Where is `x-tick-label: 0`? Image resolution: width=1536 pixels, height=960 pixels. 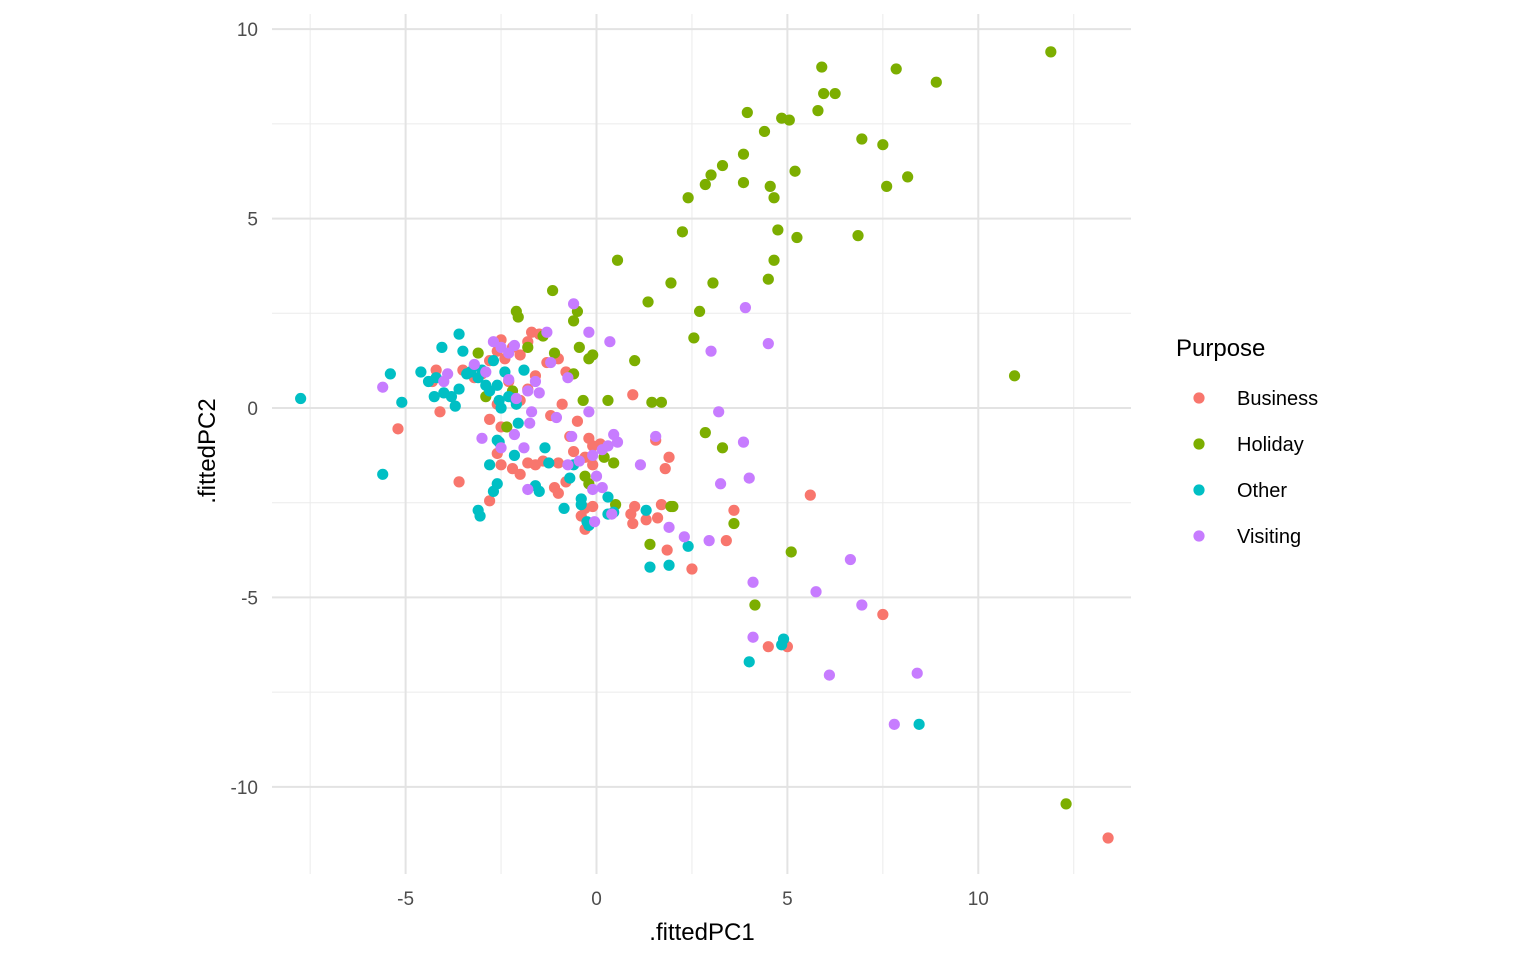 x-tick-label: 0 is located at coordinates (596, 899).